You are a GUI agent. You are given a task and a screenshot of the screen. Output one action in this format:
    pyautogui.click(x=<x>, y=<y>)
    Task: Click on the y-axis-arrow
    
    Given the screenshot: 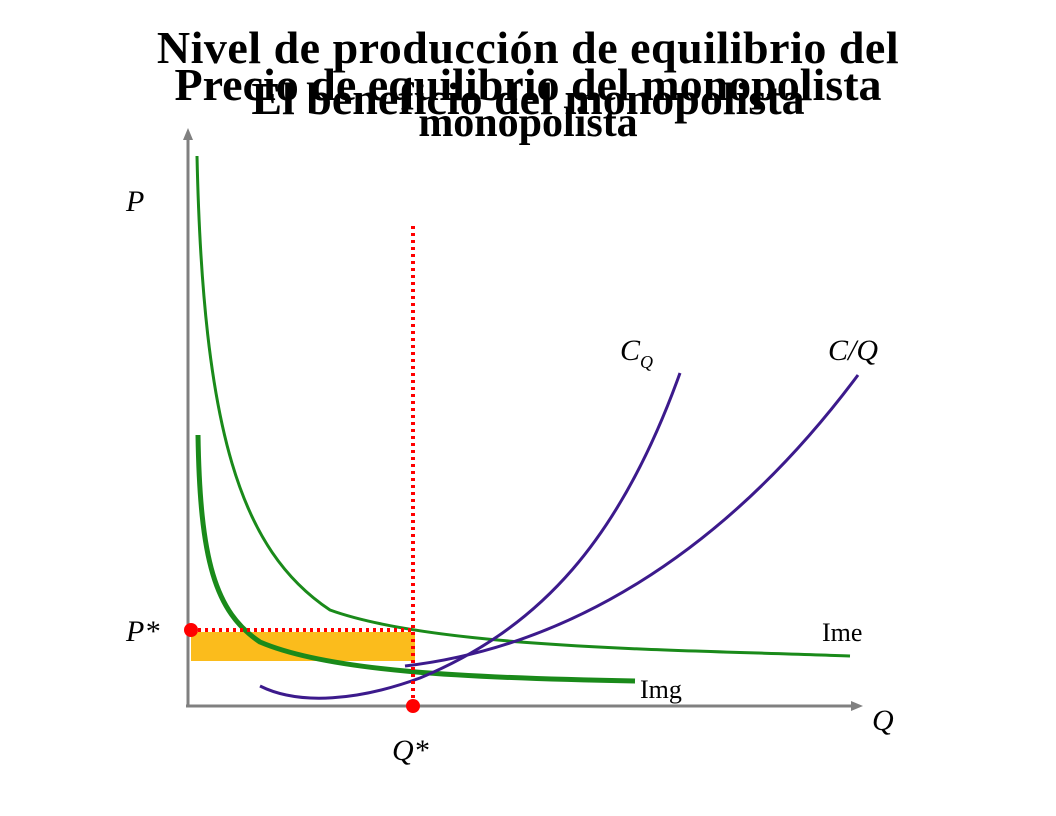 What is the action you would take?
    pyautogui.click(x=188, y=134)
    